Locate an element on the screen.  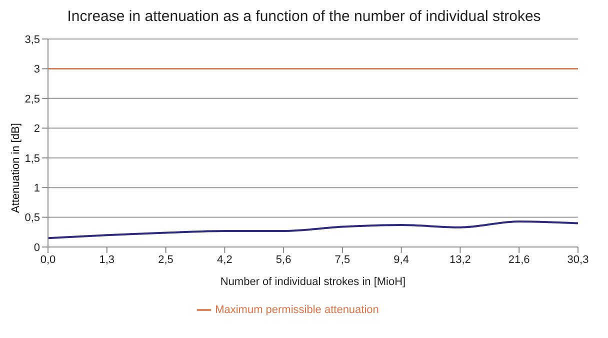
y-tick-label: 2 is located at coordinates (37, 129).